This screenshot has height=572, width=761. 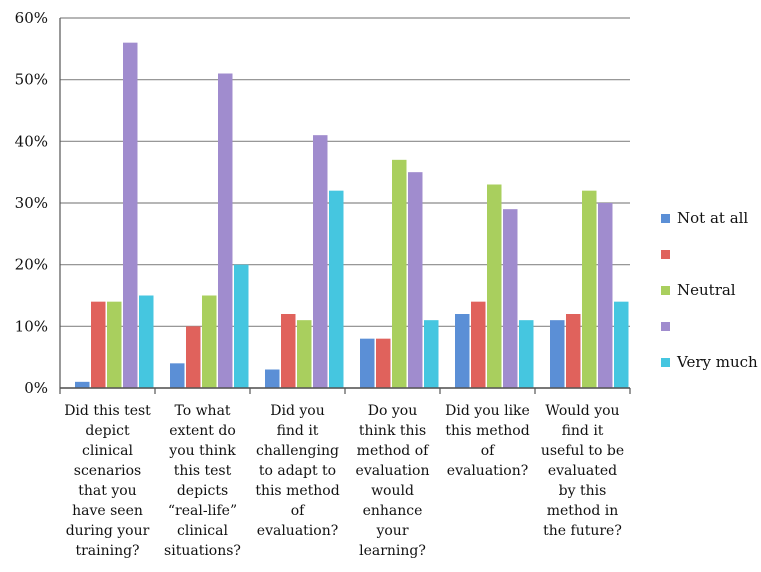 What do you see at coordinates (31, 18) in the screenshot?
I see `y-tick-label: 60%` at bounding box center [31, 18].